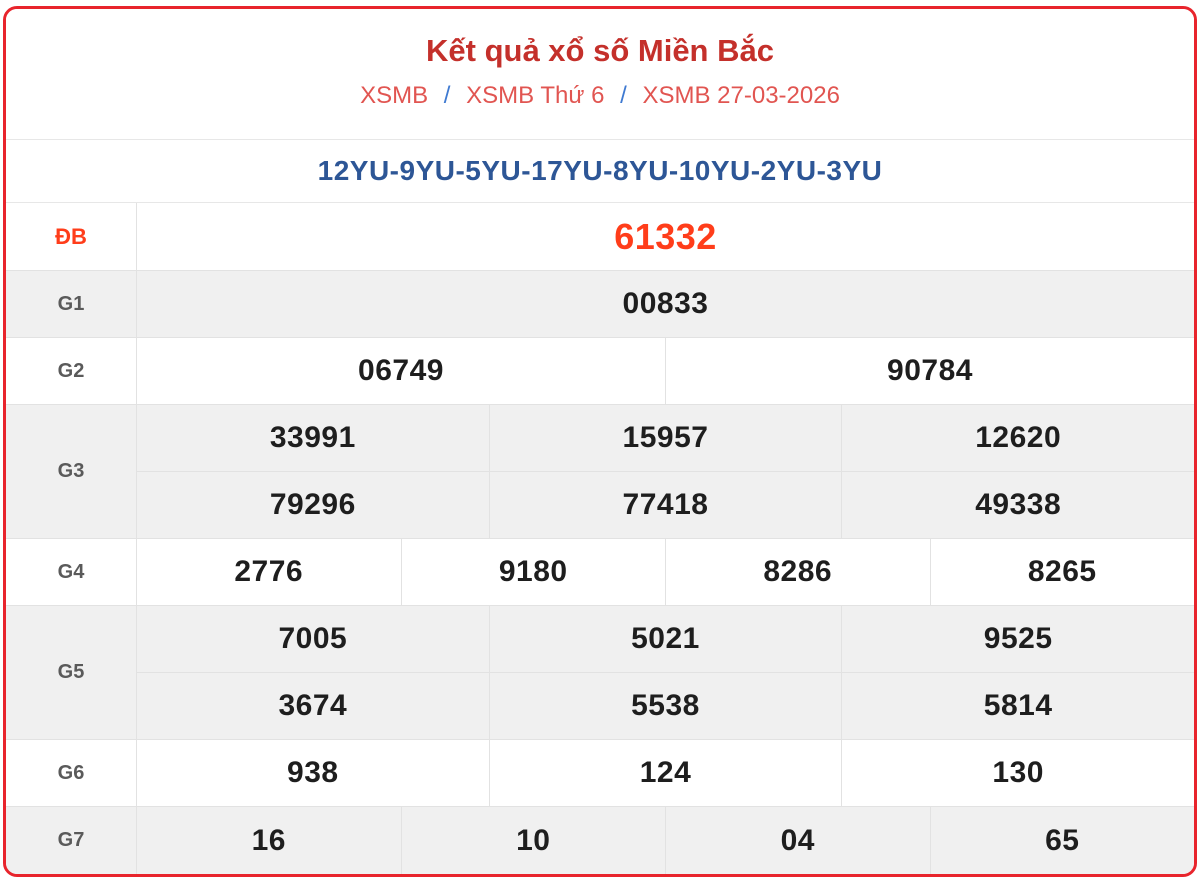  Describe the element at coordinates (665, 438) in the screenshot. I see `prize-value: 15957` at that location.